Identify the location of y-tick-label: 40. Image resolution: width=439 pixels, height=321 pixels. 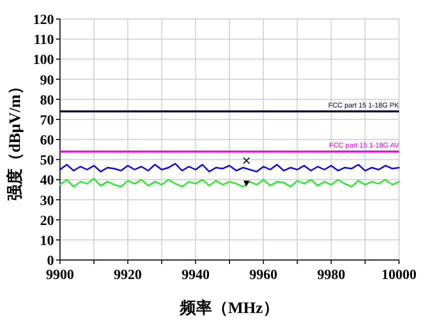
(47, 181).